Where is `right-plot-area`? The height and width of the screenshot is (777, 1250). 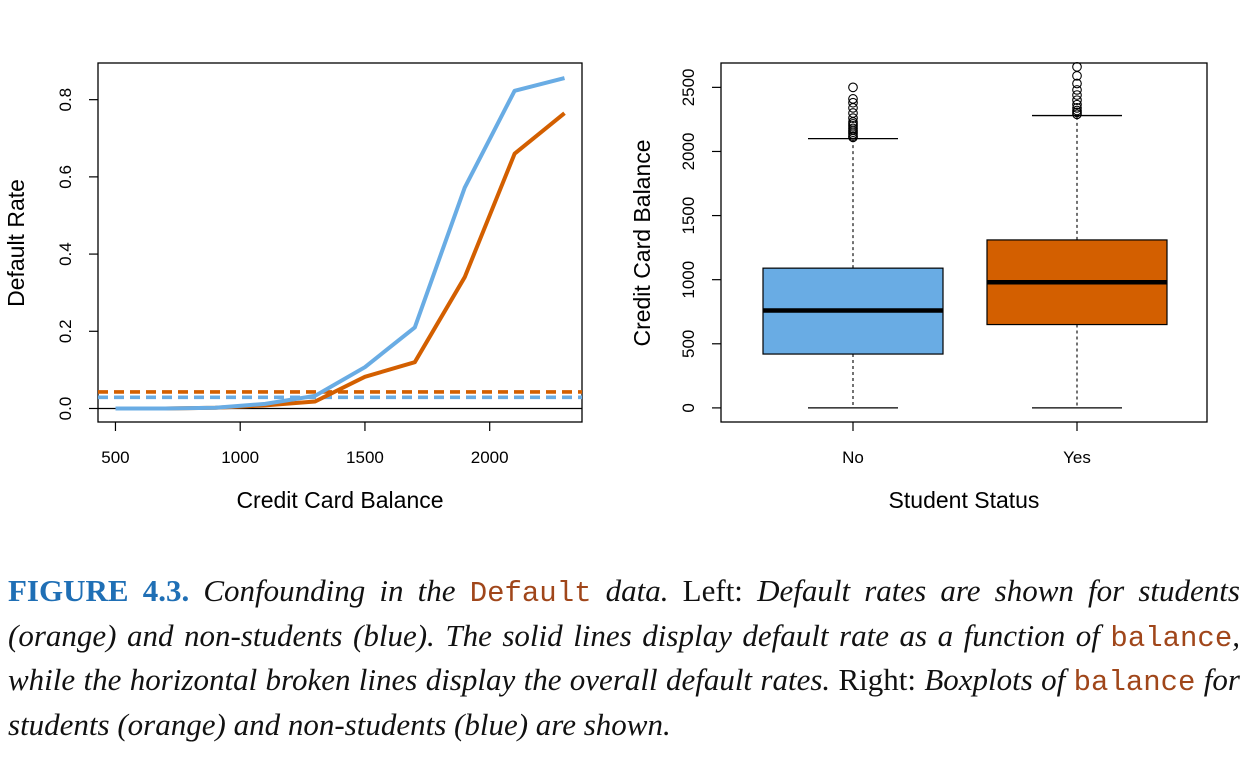
right-plot-area is located at coordinates (965, 235).